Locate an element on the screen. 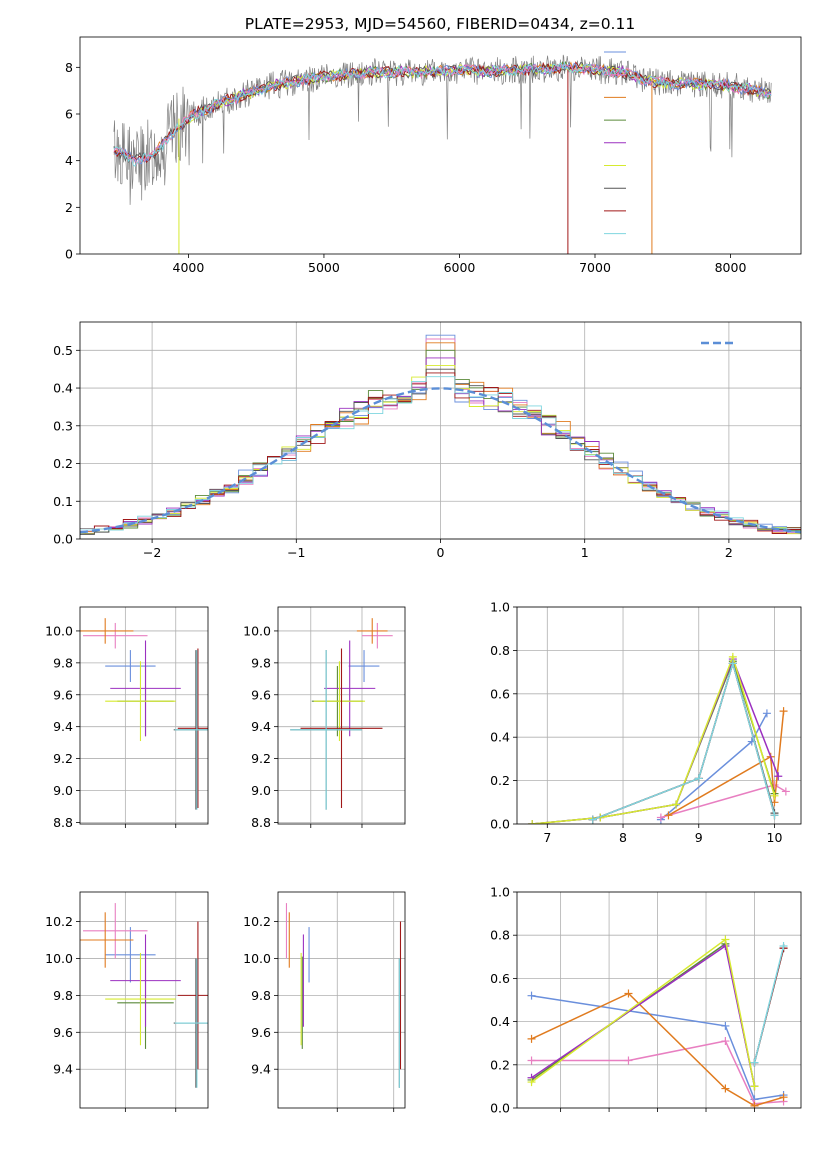 The height and width of the screenshot is (1170, 819). model-spectrum-kroupa-stelib is located at coordinates (442, 114).